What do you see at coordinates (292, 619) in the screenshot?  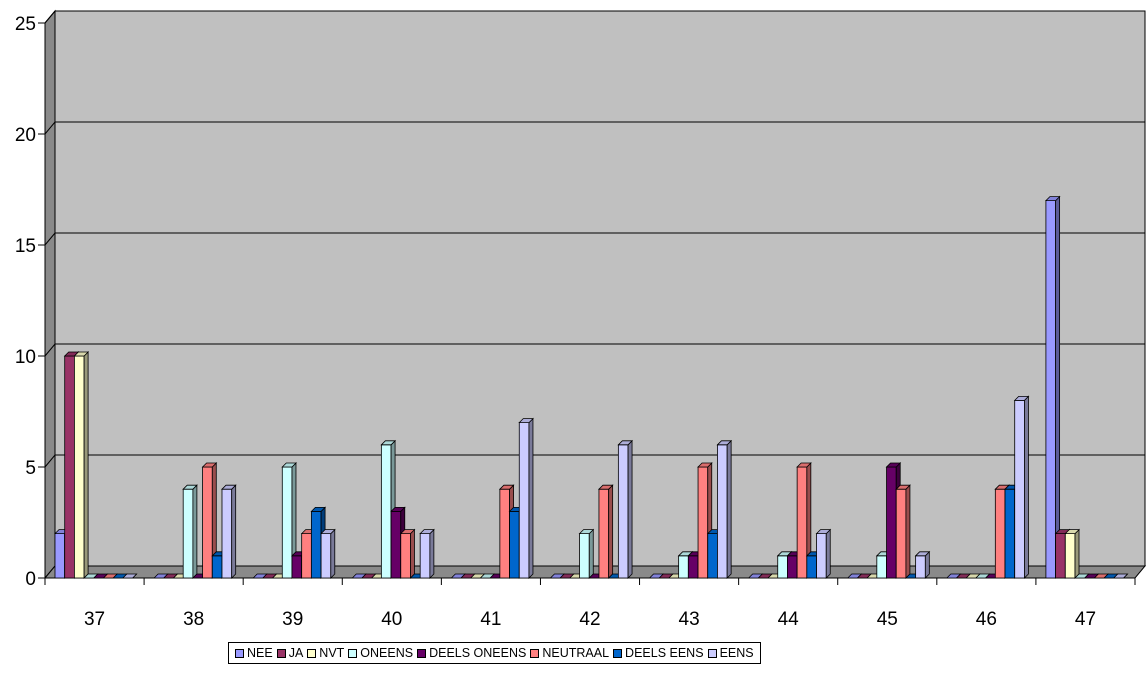 I see `x-tick-label: 39` at bounding box center [292, 619].